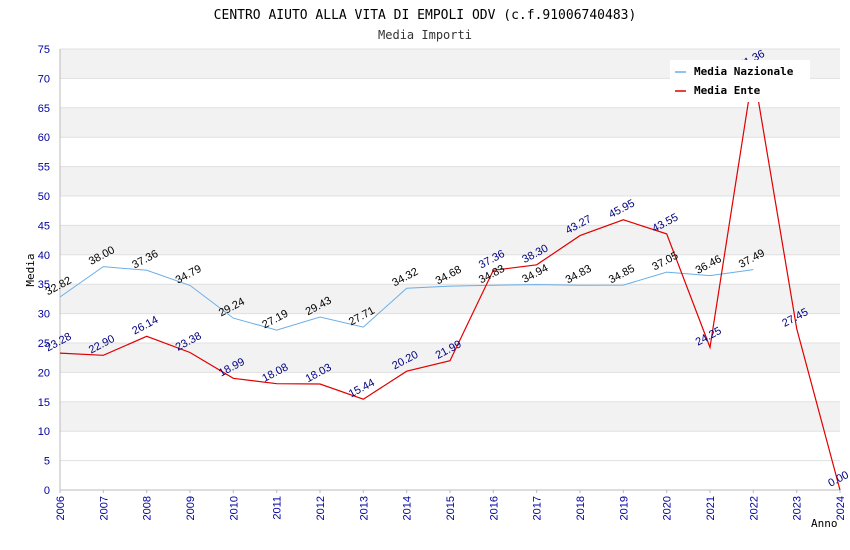 The image size is (850, 550). What do you see at coordinates (61, 508) in the screenshot?
I see `x-tick-label: 2006` at bounding box center [61, 508].